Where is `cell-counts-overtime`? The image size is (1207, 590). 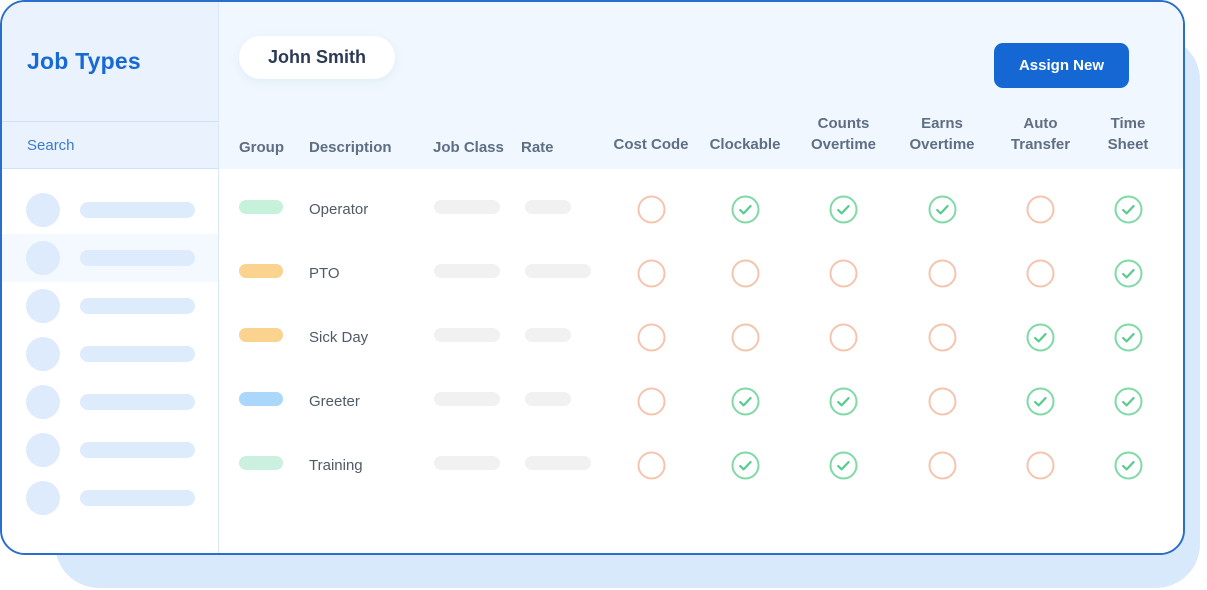
cell-counts-overtime is located at coordinates (843, 465).